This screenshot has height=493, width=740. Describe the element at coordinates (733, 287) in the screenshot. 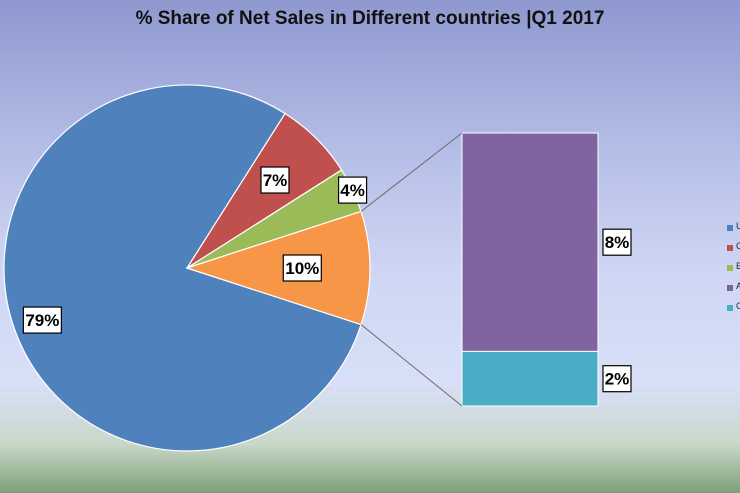

I see `legend-item-a: A` at that location.